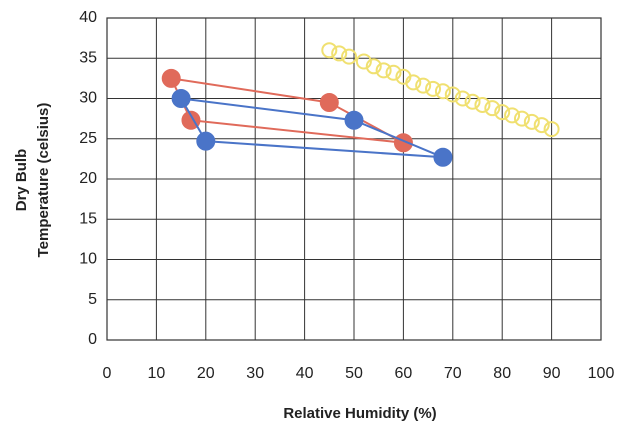 The image size is (637, 434). Describe the element at coordinates (88, 218) in the screenshot. I see `y-tick-label: 15` at that location.